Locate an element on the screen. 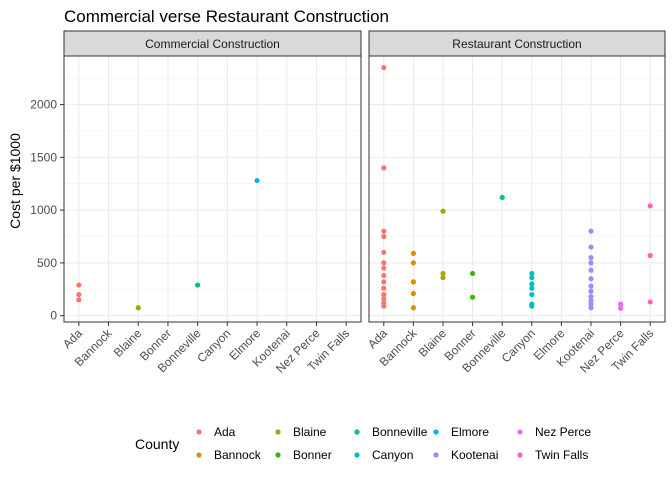 Image resolution: width=672 pixels, height=480 pixels. legend-item: Bonneville is located at coordinates (391, 432).